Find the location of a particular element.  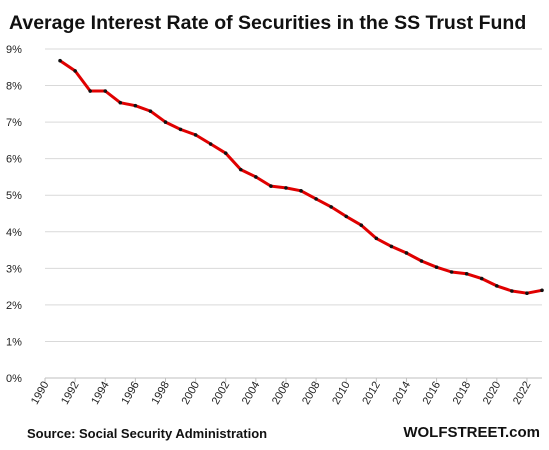

x-tick-label: 2020 is located at coordinates (492, 393).